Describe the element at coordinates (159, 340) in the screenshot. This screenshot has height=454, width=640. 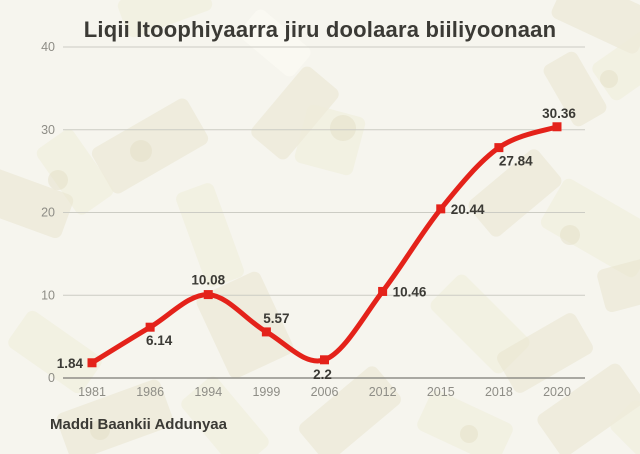
I see `data-point-label: 6.14` at that location.